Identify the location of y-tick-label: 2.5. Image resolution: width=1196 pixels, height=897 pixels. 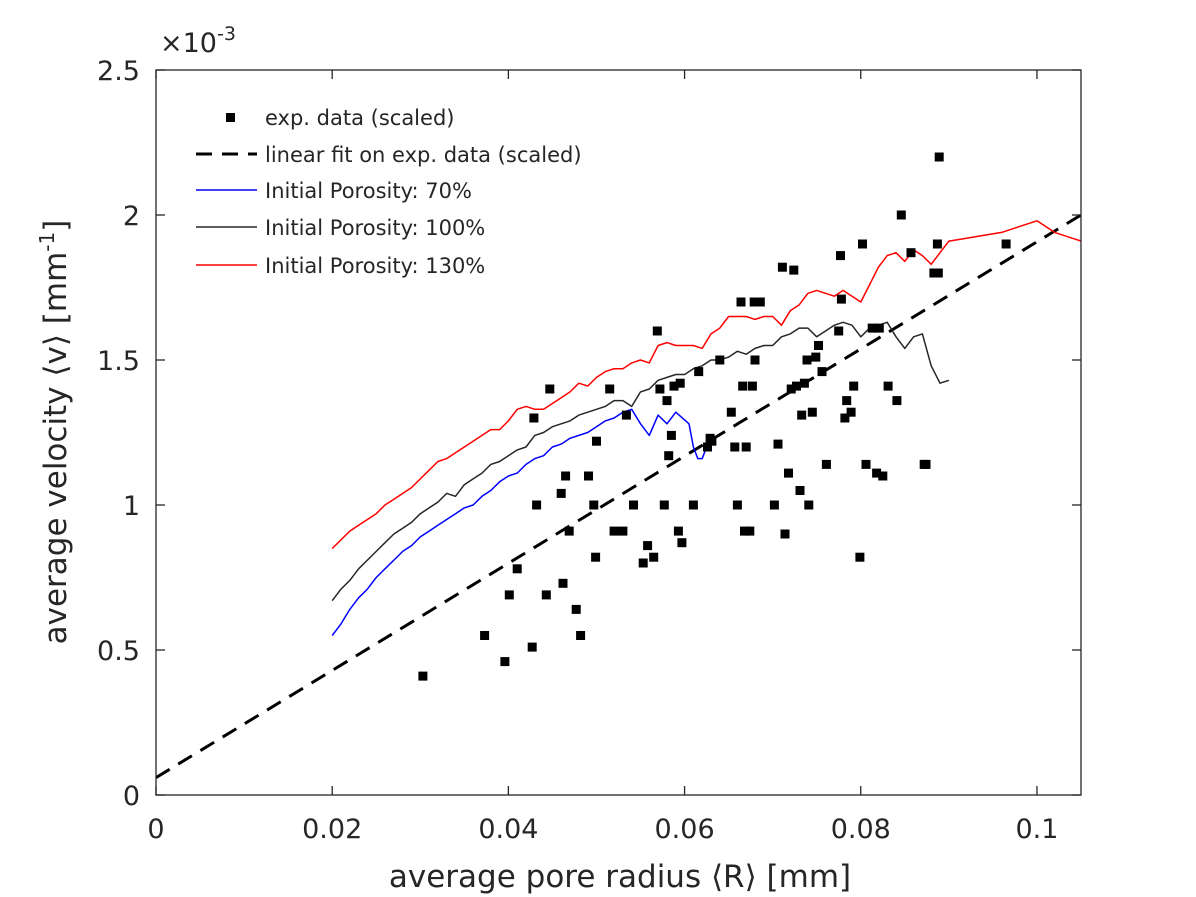
(118, 71).